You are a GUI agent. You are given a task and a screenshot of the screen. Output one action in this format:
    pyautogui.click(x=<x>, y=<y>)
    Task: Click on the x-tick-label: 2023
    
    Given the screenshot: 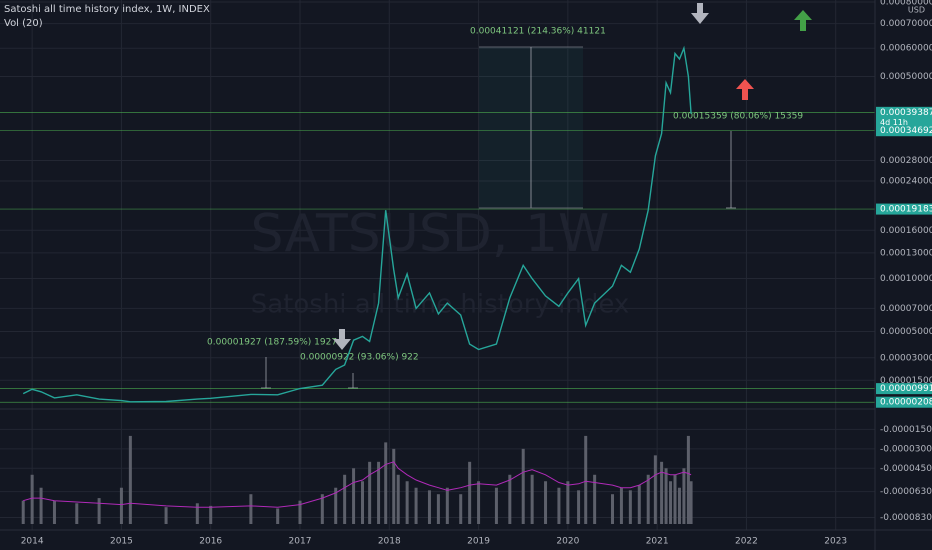 What is the action you would take?
    pyautogui.click(x=835, y=542)
    